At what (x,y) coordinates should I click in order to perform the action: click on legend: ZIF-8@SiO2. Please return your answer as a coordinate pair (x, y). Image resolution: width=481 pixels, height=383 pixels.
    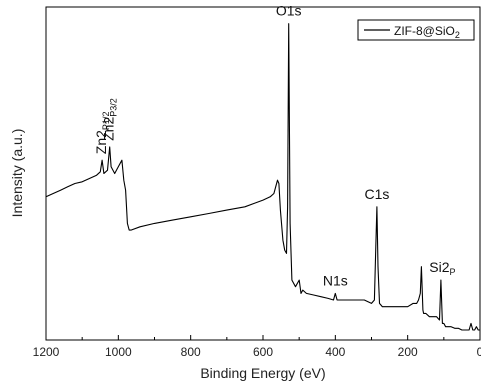
    Looking at the image, I should click on (416, 30).